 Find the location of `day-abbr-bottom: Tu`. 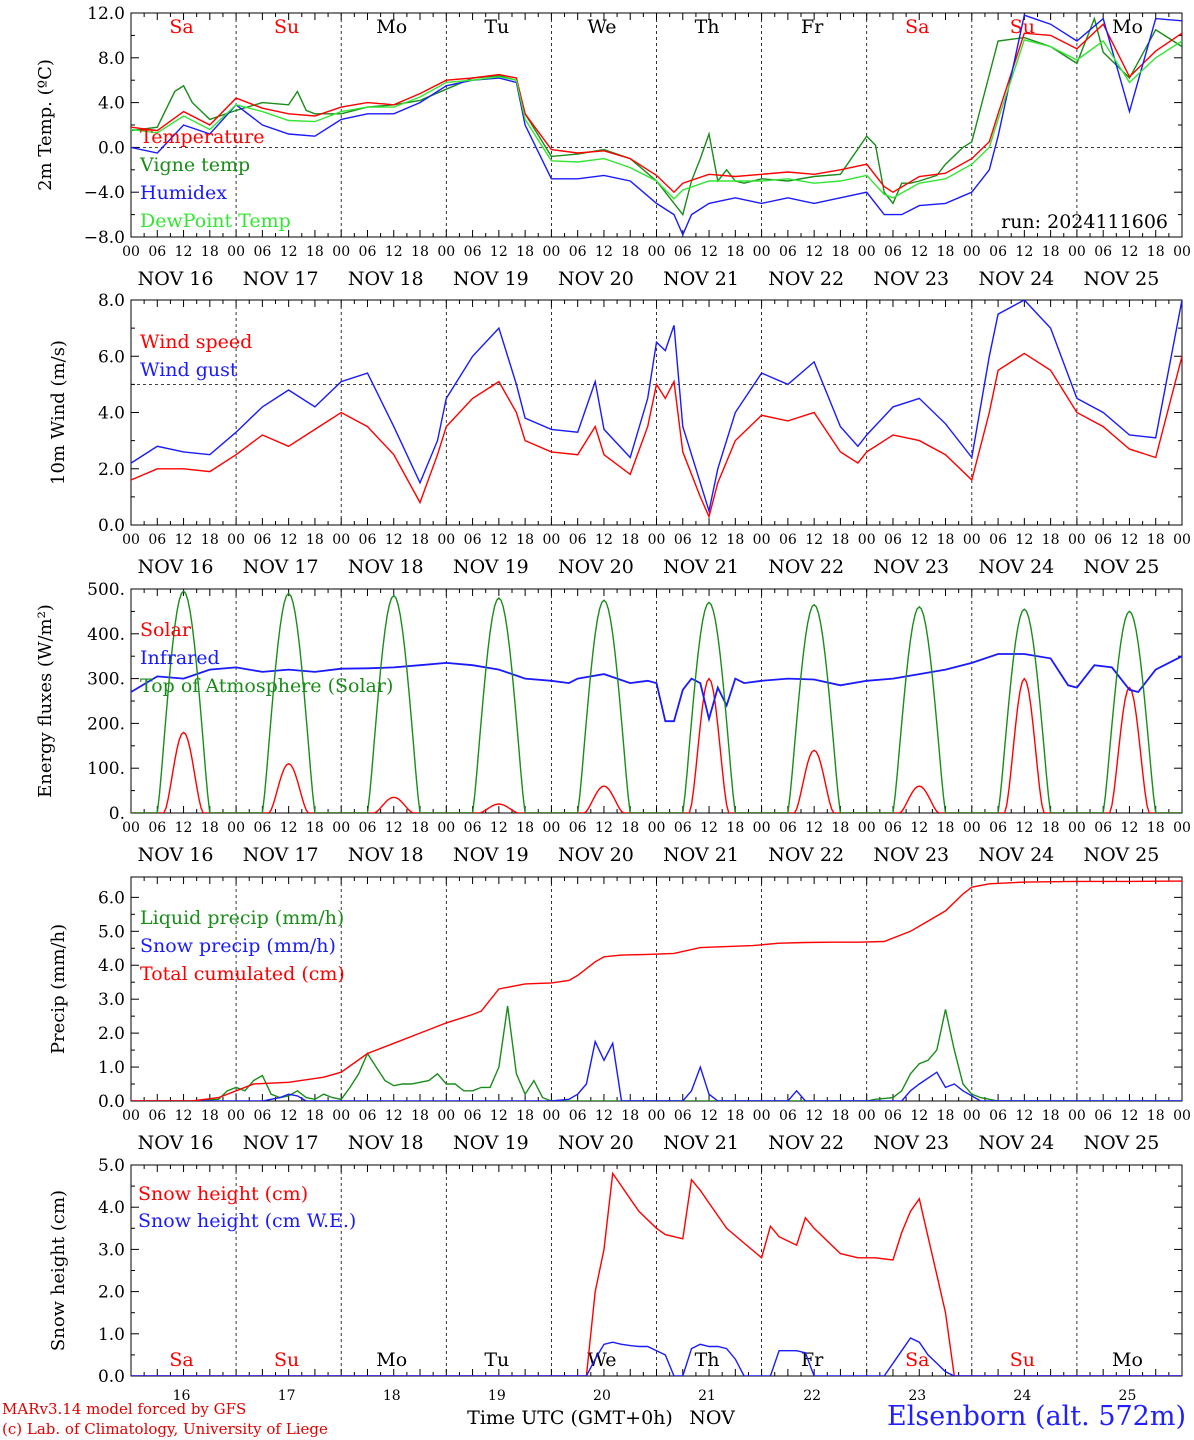

day-abbr-bottom: Tu is located at coordinates (496, 1360).